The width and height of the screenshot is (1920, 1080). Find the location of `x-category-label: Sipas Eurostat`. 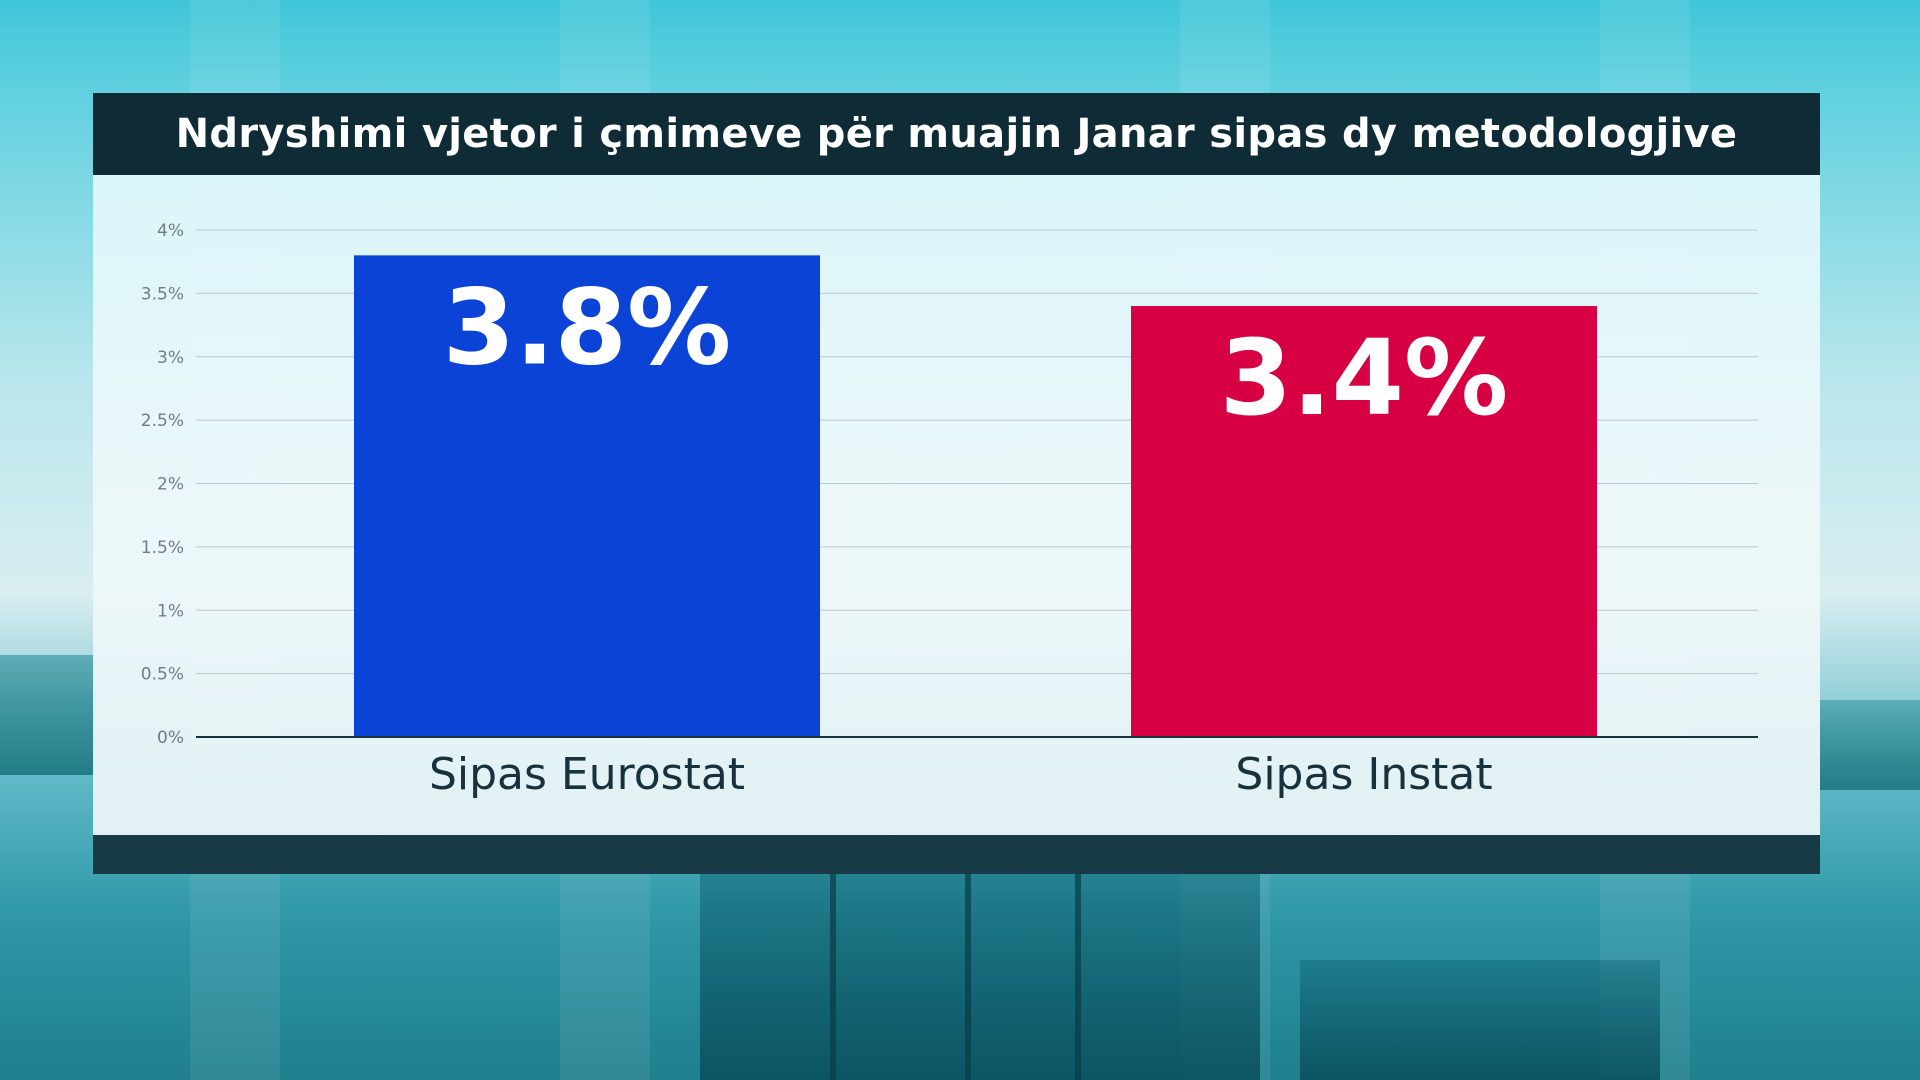

x-category-label: Sipas Eurostat is located at coordinates (587, 774).